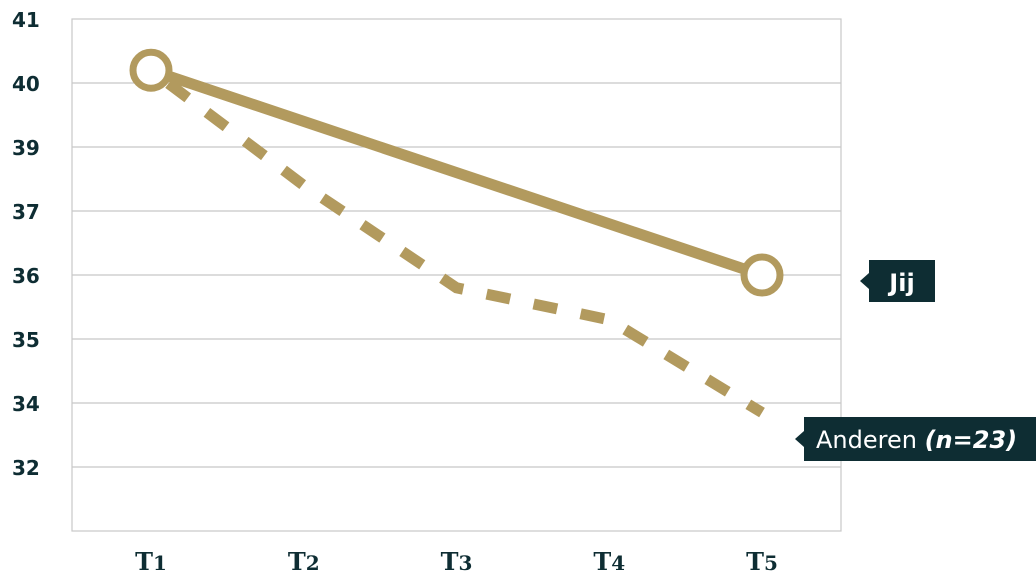 This screenshot has height=574, width=1036. I want to click on x-tick-label: T2, so click(304, 560).